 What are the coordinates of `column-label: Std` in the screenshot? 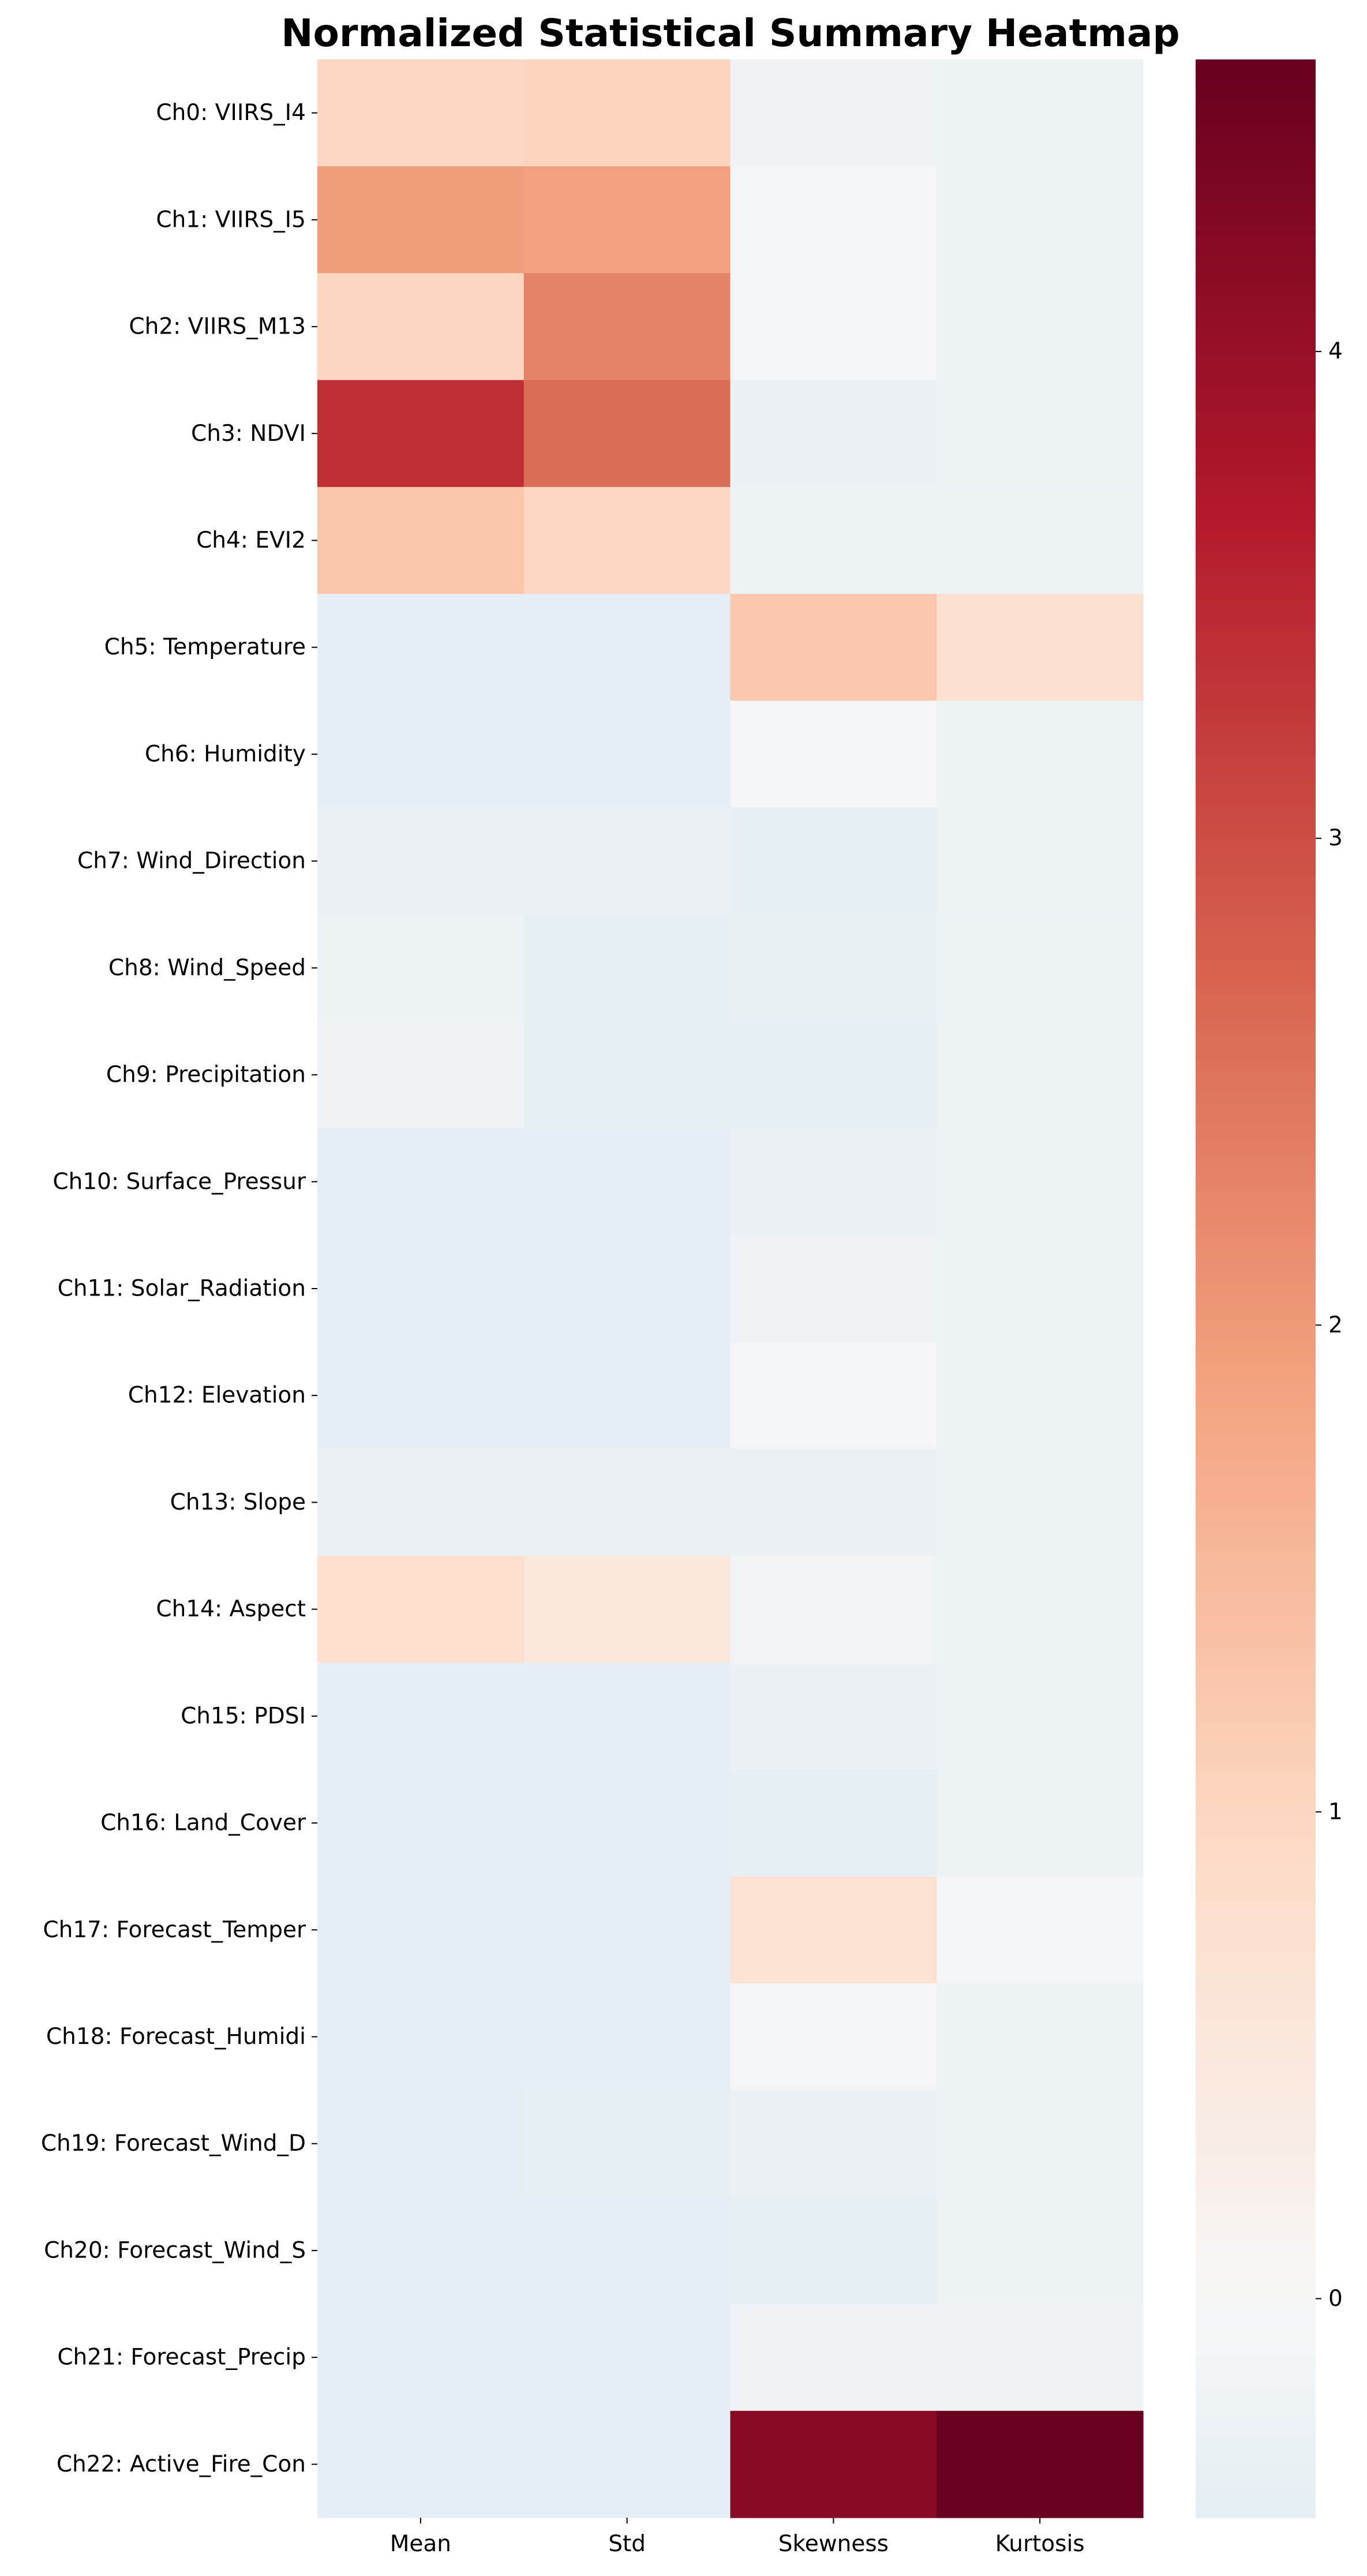 It's located at (627, 2544).